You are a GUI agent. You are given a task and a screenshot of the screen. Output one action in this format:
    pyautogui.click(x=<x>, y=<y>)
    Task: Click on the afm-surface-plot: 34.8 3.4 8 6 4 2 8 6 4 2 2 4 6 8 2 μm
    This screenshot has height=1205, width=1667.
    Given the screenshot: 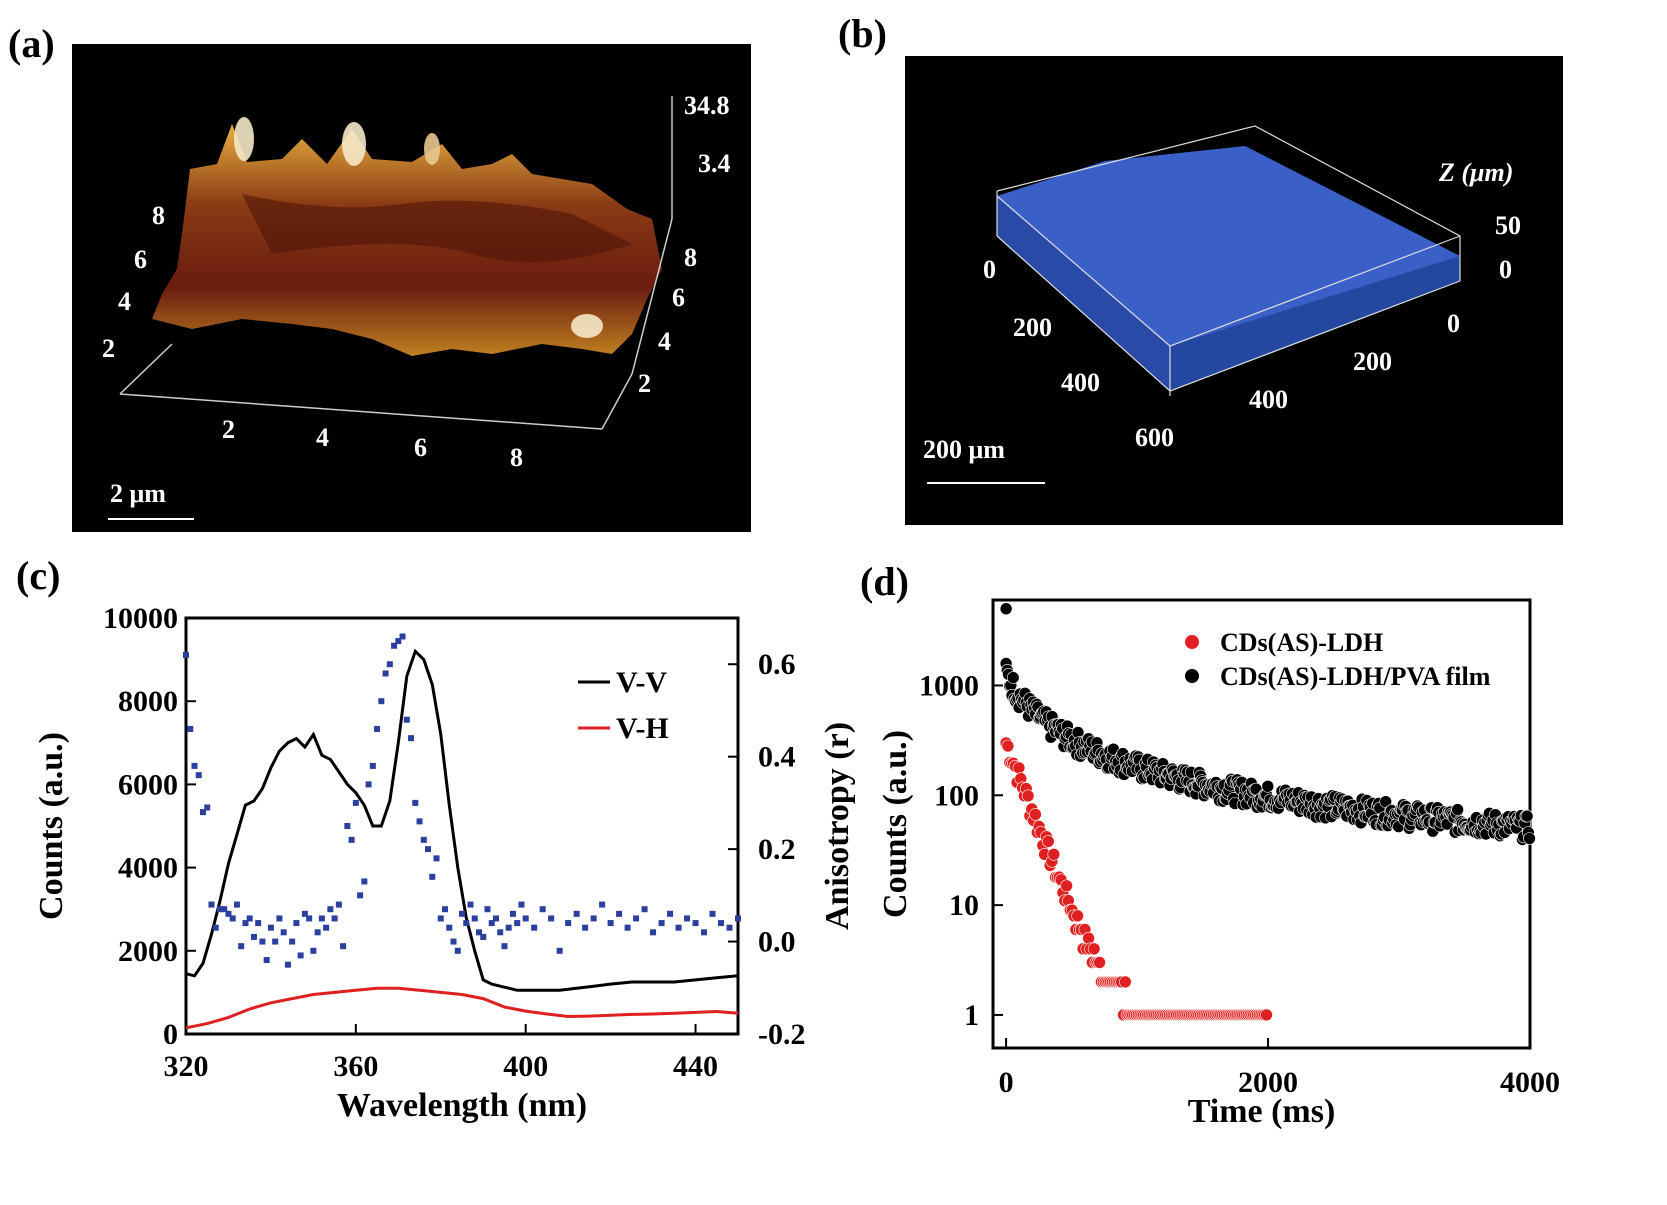 What is the action you would take?
    pyautogui.click(x=416, y=305)
    